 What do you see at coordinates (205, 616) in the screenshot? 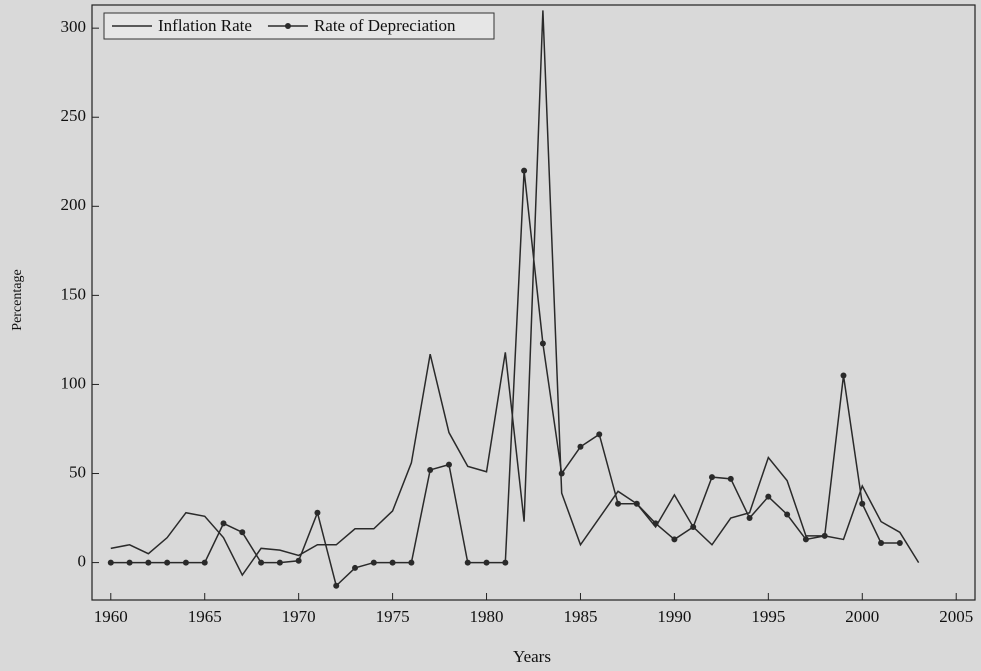
I see `x-tick-label: 1965` at bounding box center [205, 616].